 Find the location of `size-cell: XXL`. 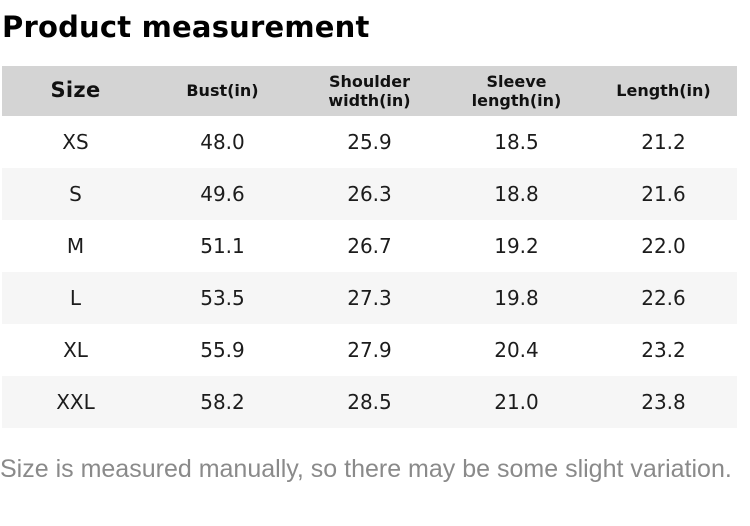

size-cell: XXL is located at coordinates (75, 401).